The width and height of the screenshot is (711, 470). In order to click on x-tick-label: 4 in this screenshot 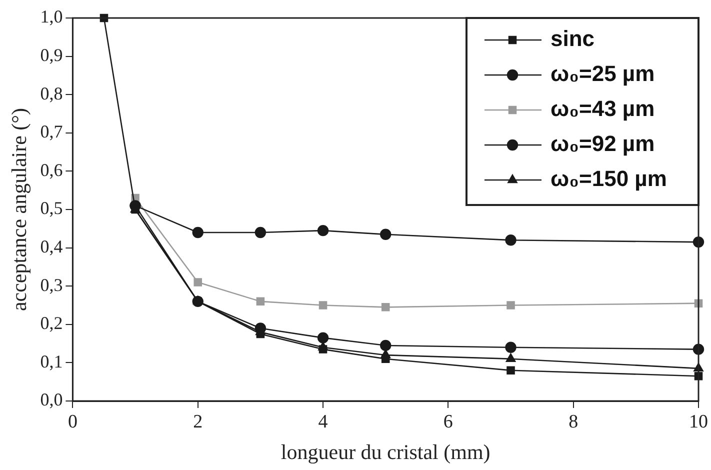, I will do `click(323, 421)`.